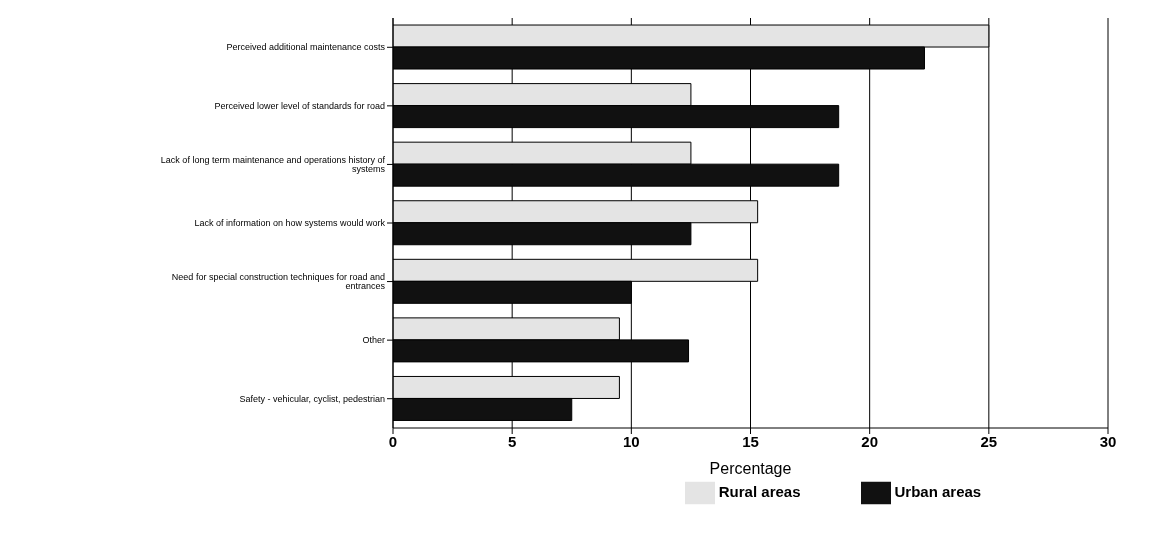 This screenshot has height=536, width=1151. What do you see at coordinates (278, 282) in the screenshot?
I see `y-tick-label: Need for special construction techniques for road and entrances` at bounding box center [278, 282].